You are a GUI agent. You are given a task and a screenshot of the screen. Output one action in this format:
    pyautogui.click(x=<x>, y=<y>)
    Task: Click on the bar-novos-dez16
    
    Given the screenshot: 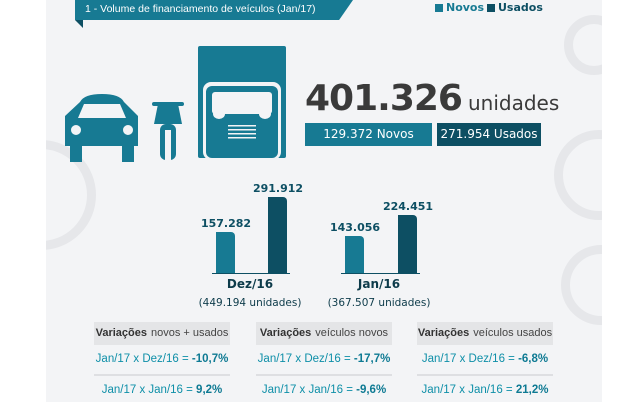 What is the action you would take?
    pyautogui.click(x=225, y=252)
    